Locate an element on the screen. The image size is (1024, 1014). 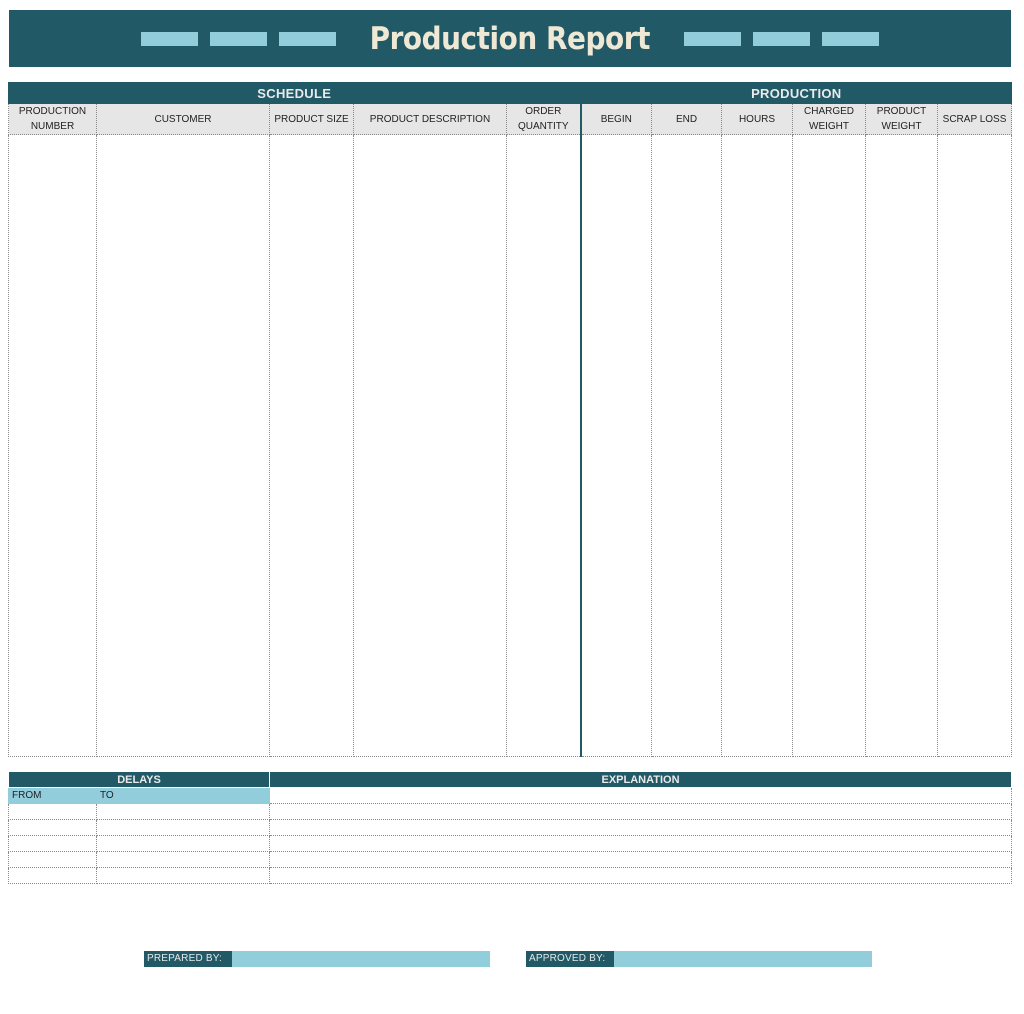
page-title: Production Report is located at coordinates (510, 38).